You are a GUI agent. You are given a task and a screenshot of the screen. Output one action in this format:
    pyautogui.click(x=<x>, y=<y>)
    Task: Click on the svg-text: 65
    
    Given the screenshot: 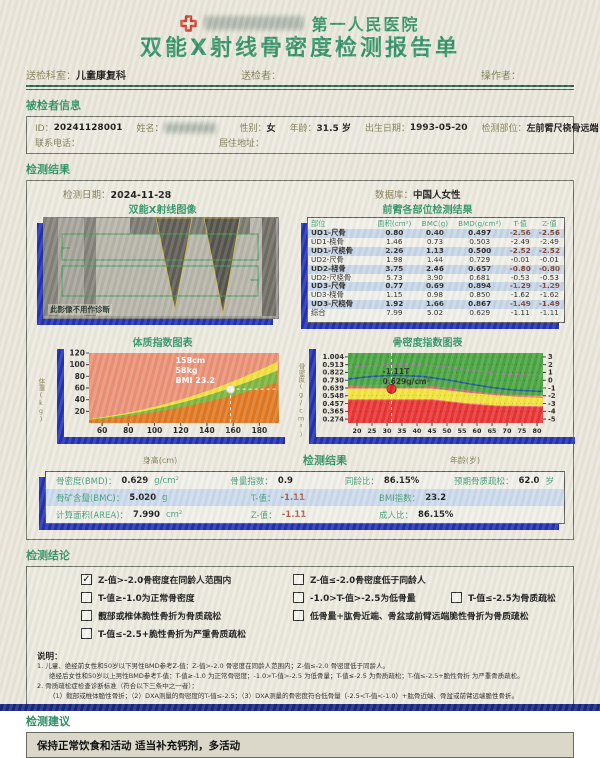 What is the action you would take?
    pyautogui.click(x=492, y=431)
    